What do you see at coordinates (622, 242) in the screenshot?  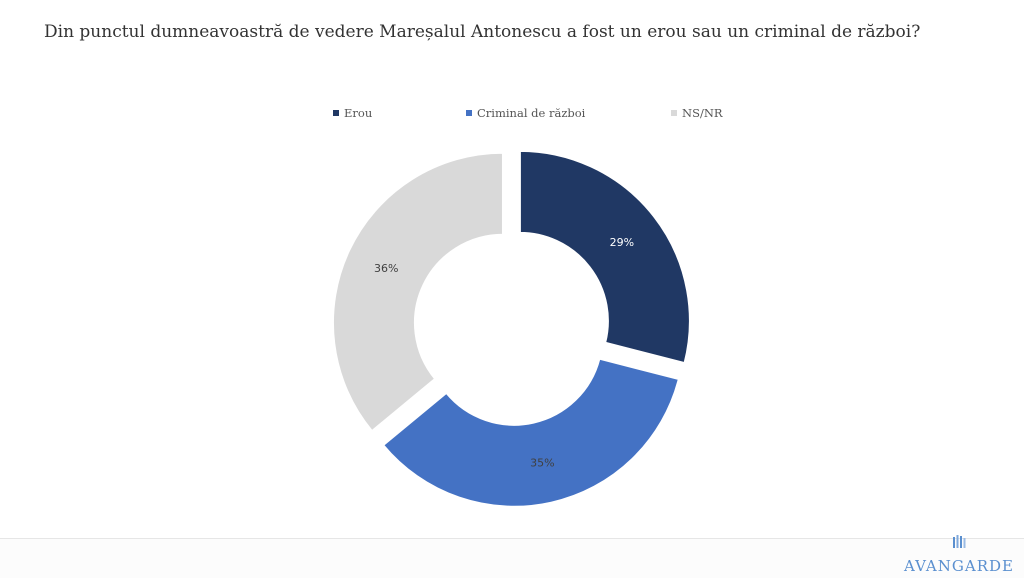 I see `data-label-erou: 29%` at bounding box center [622, 242].